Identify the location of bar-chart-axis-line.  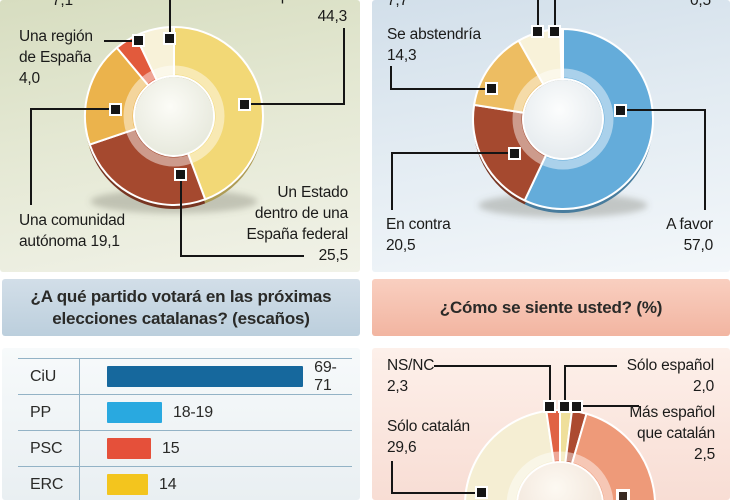
(79, 429).